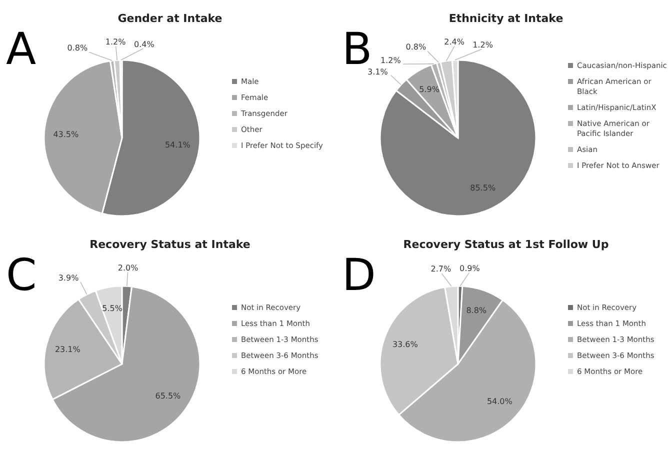 The height and width of the screenshot is (452, 672). Describe the element at coordinates (170, 244) in the screenshot. I see `chart-title: Recovery Status at Intake` at that location.